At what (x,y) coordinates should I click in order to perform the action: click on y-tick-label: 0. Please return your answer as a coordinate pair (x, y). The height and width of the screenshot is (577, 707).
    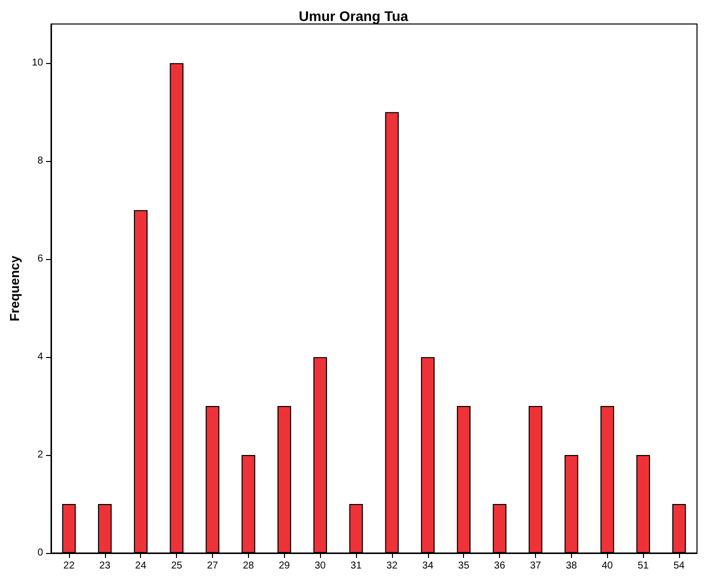
    Looking at the image, I should click on (40, 553).